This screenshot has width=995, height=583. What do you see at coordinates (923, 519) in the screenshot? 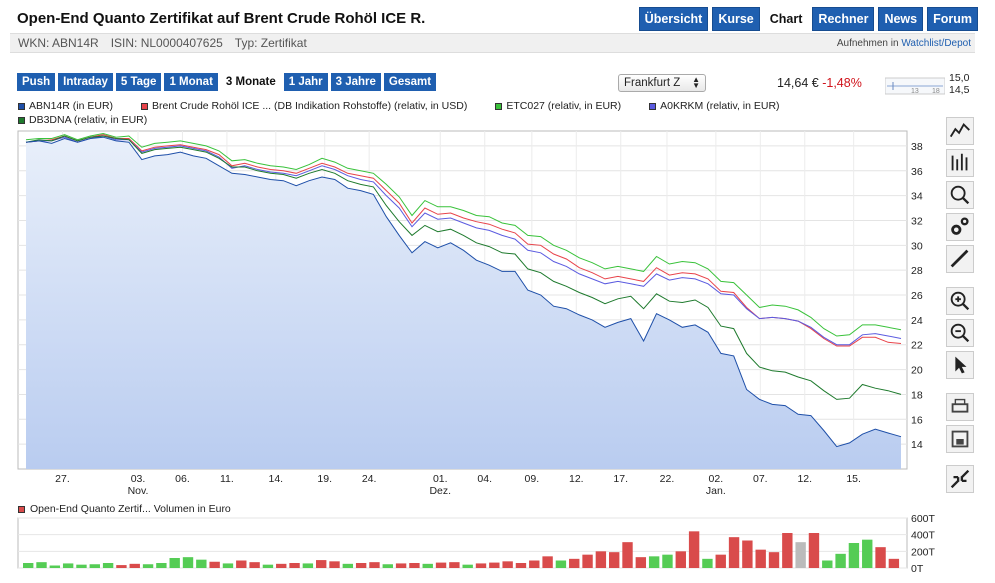
I see `volume-y-tick-label: 600T` at bounding box center [923, 519].